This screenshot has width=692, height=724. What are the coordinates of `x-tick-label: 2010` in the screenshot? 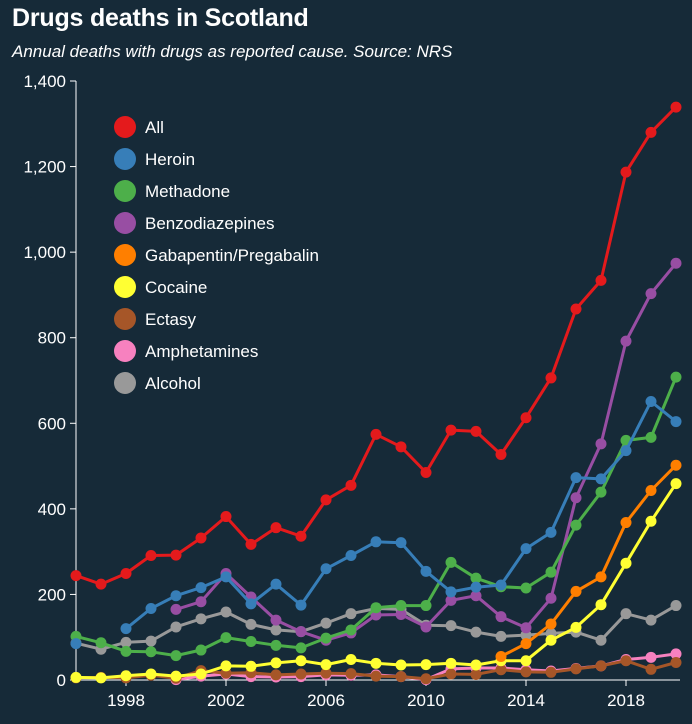 It's located at (426, 700).